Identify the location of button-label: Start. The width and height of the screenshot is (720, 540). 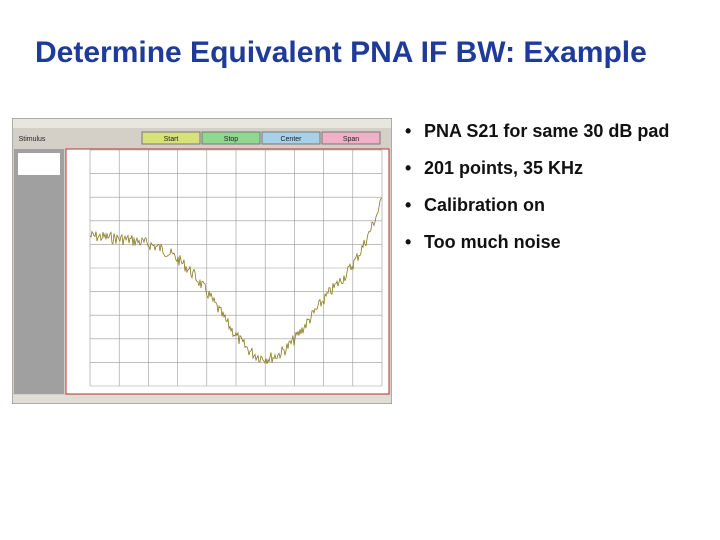
(171, 139).